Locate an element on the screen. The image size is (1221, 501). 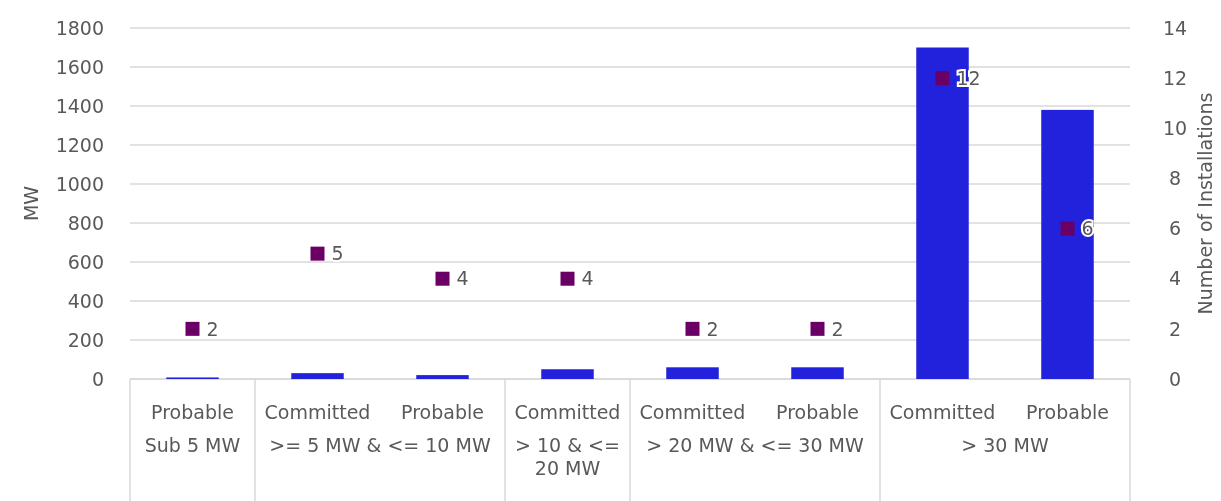
y-tick-label: 1400 is located at coordinates (79, 105).